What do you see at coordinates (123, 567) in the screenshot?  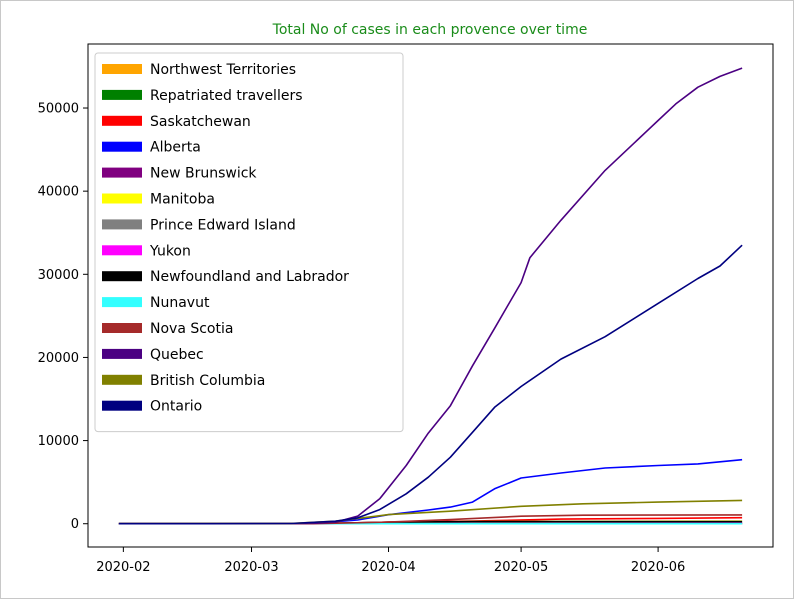 I see `x-tick-label: 2020-02` at bounding box center [123, 567].